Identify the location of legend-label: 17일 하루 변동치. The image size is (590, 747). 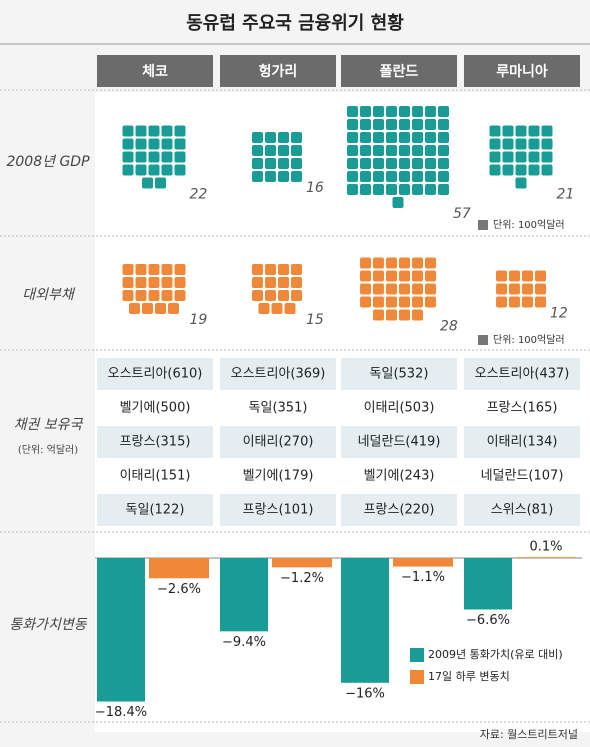
(469, 676).